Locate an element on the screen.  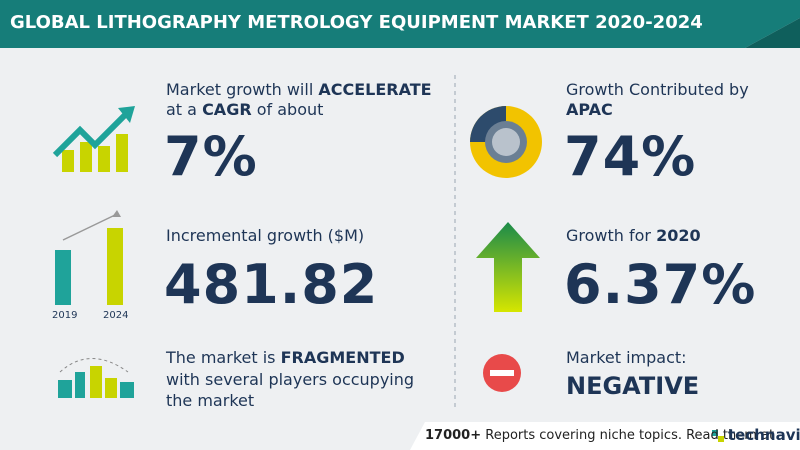
impact-label: Market impact: is located at coordinates (626, 357).